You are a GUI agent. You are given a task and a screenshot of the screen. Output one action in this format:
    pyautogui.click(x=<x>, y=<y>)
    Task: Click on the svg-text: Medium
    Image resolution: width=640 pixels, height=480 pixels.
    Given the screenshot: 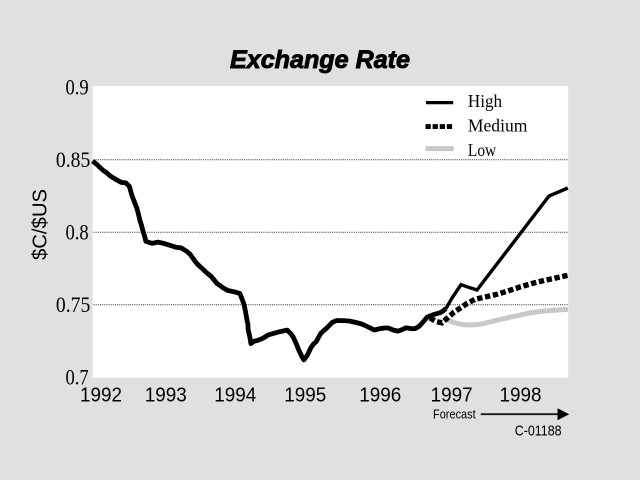 What is the action you would take?
    pyautogui.click(x=498, y=125)
    